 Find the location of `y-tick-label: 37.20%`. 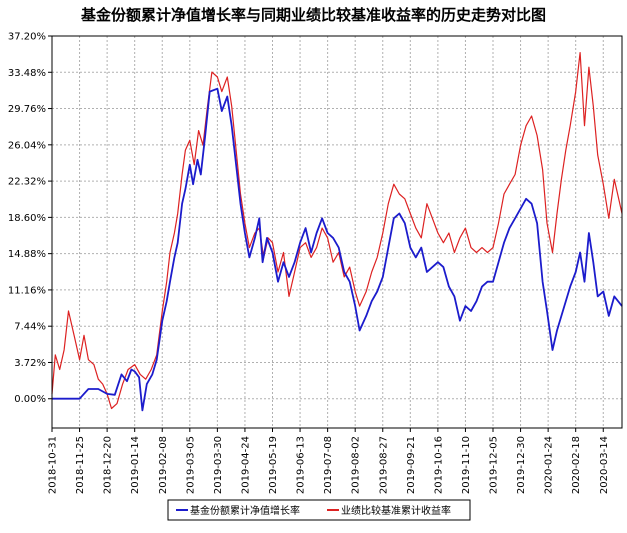

y-tick-label: 37.20% is located at coordinates (27, 37).